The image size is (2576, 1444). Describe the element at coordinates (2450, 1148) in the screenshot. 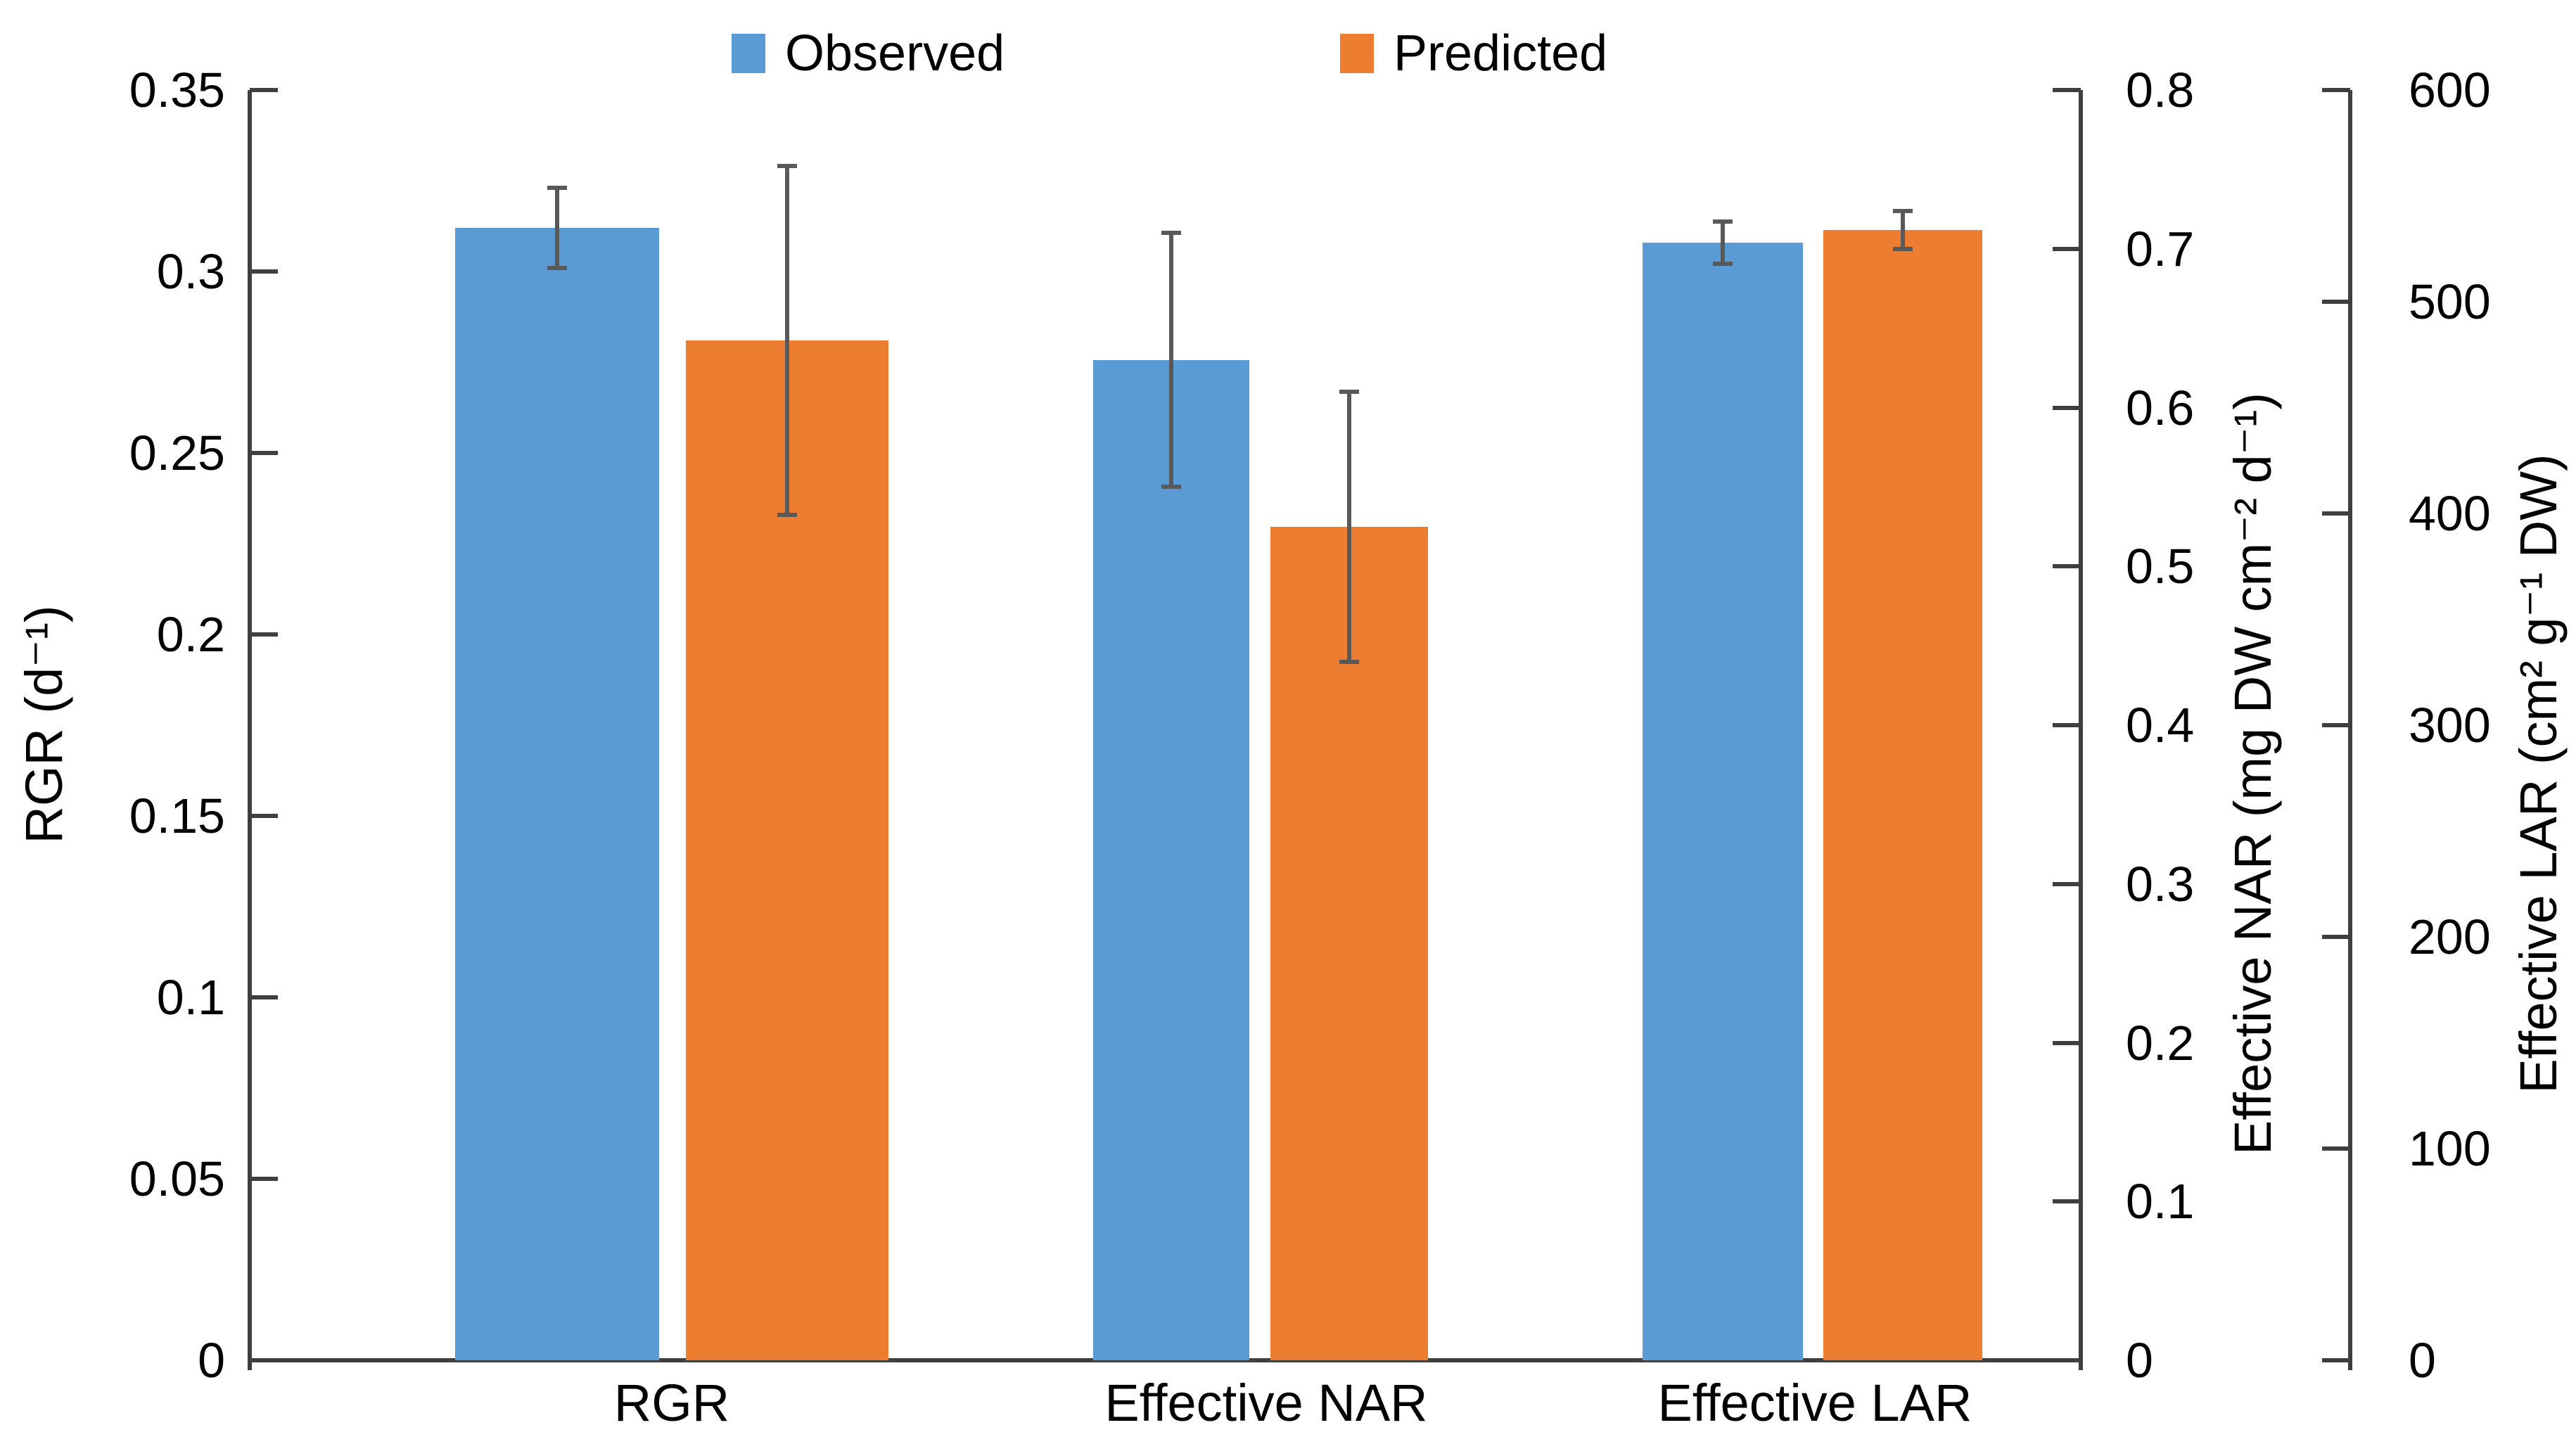

I see `lar-axis-tick-label: 100` at that location.